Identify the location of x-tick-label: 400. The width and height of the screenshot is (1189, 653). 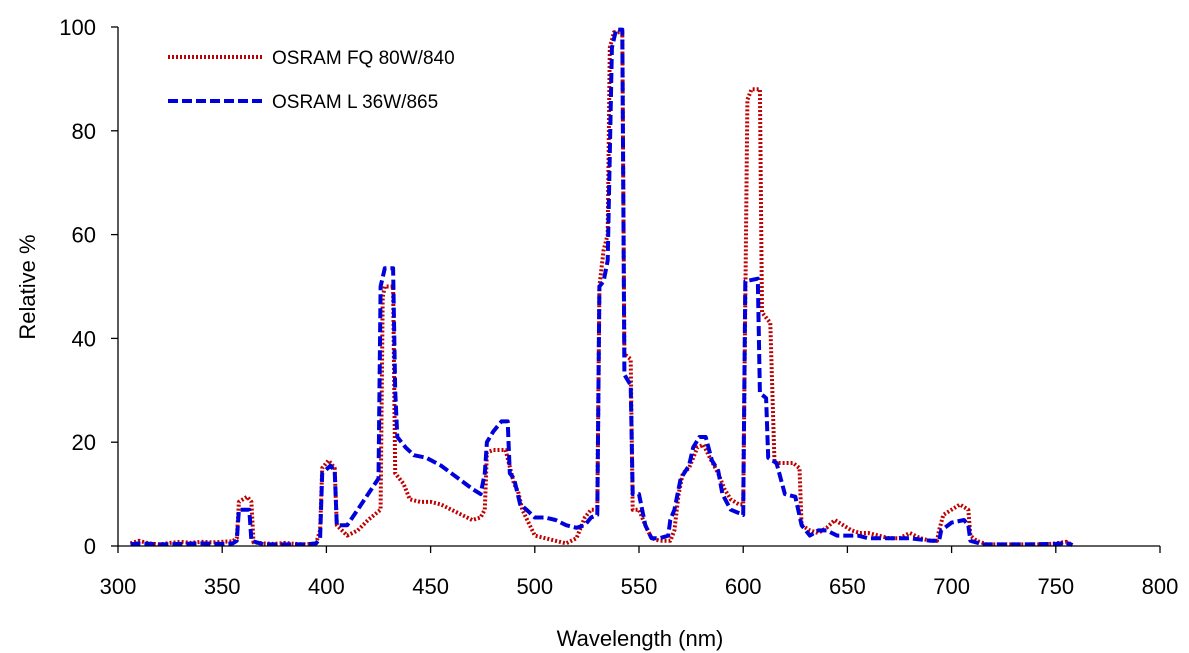
(326, 586).